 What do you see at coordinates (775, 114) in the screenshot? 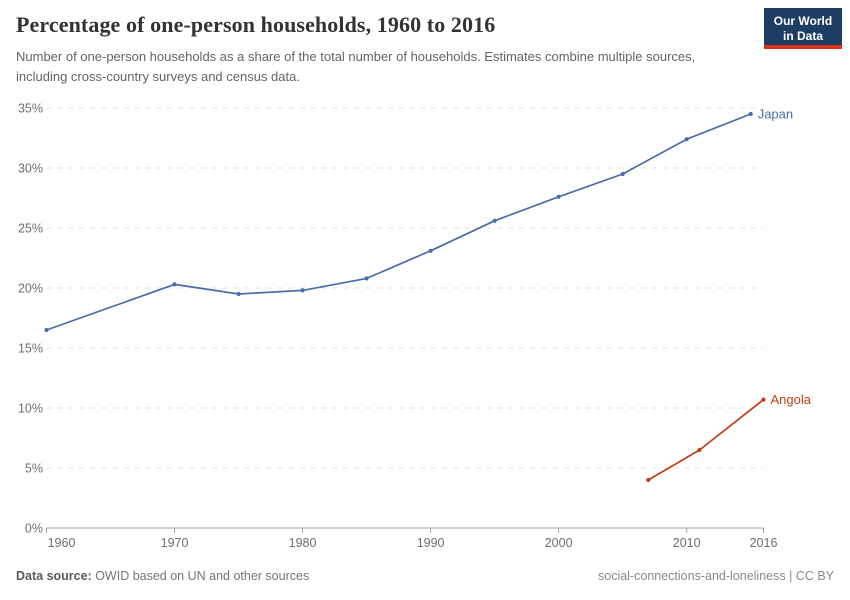
I see `series-label-japan: Japan` at bounding box center [775, 114].